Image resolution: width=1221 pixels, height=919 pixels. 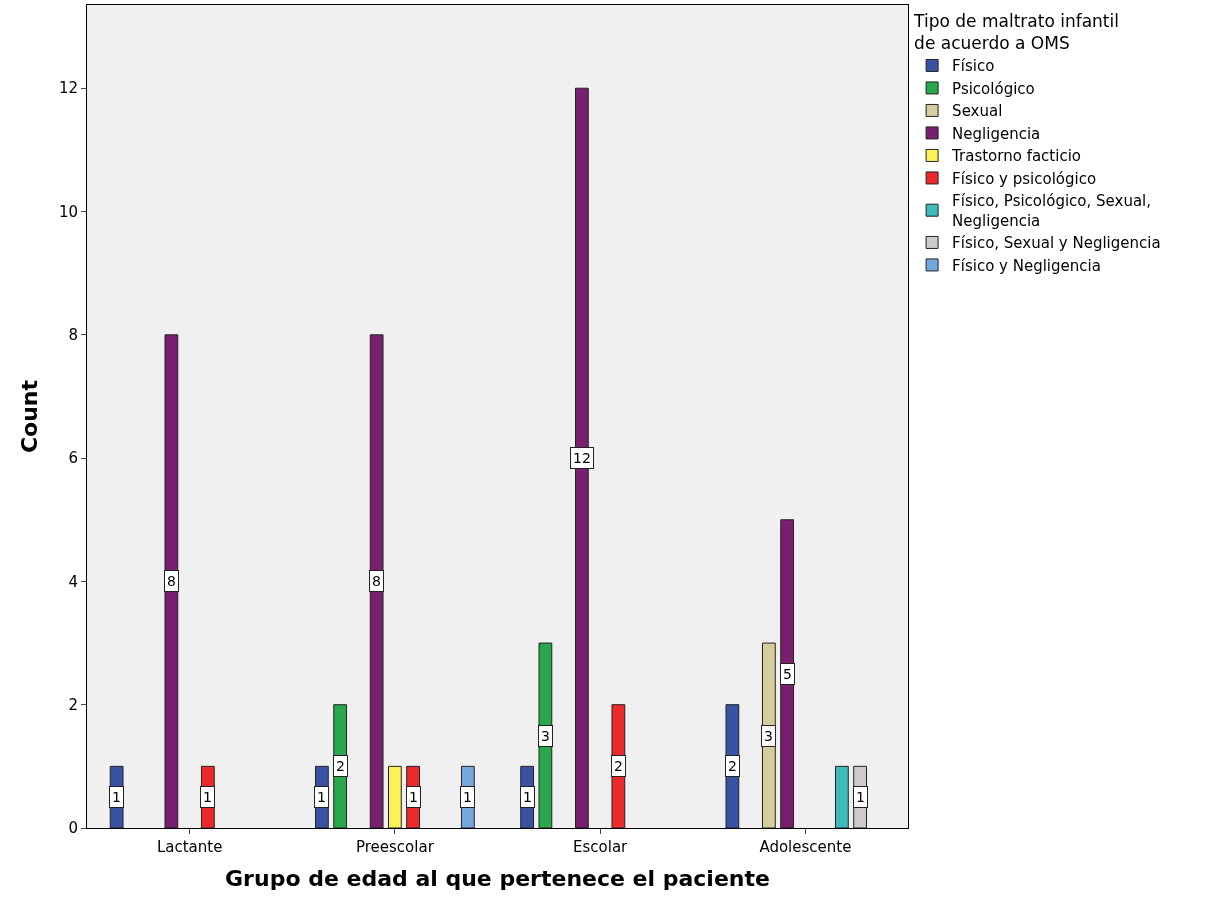 What do you see at coordinates (1026, 265) in the screenshot?
I see `legend-label: Físico y Negligencia` at bounding box center [1026, 265].